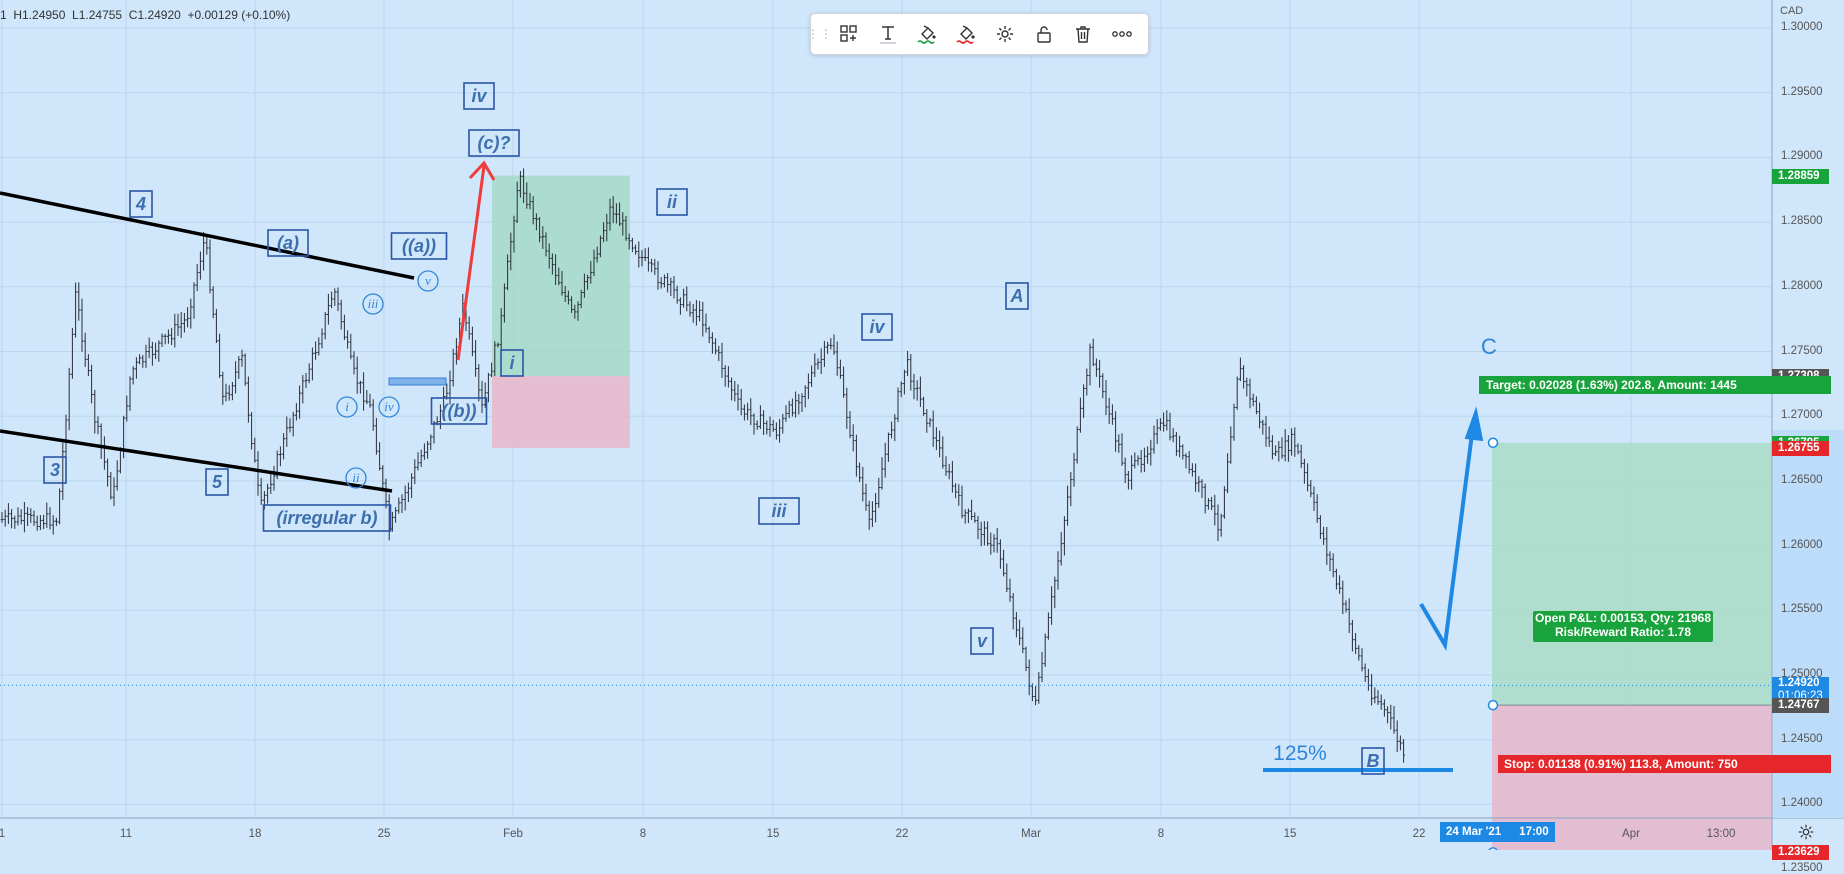  What do you see at coordinates (384, 834) in the screenshot?
I see `time-tick: 25` at bounding box center [384, 834].